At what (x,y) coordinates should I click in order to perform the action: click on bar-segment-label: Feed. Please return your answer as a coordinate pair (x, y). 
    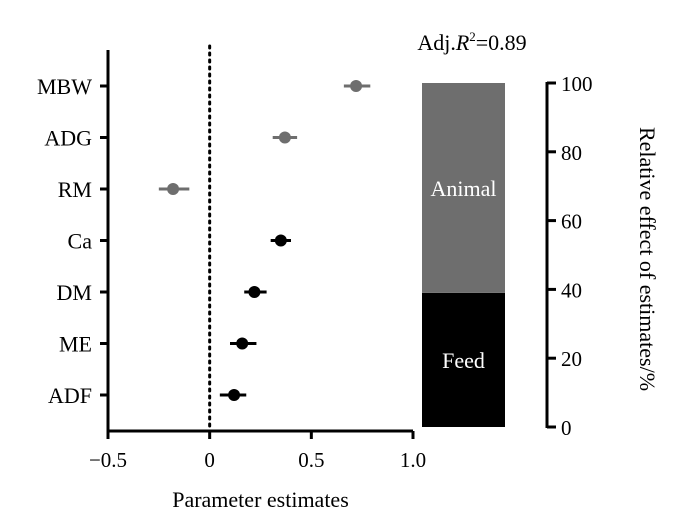
    Looking at the image, I should click on (463, 360).